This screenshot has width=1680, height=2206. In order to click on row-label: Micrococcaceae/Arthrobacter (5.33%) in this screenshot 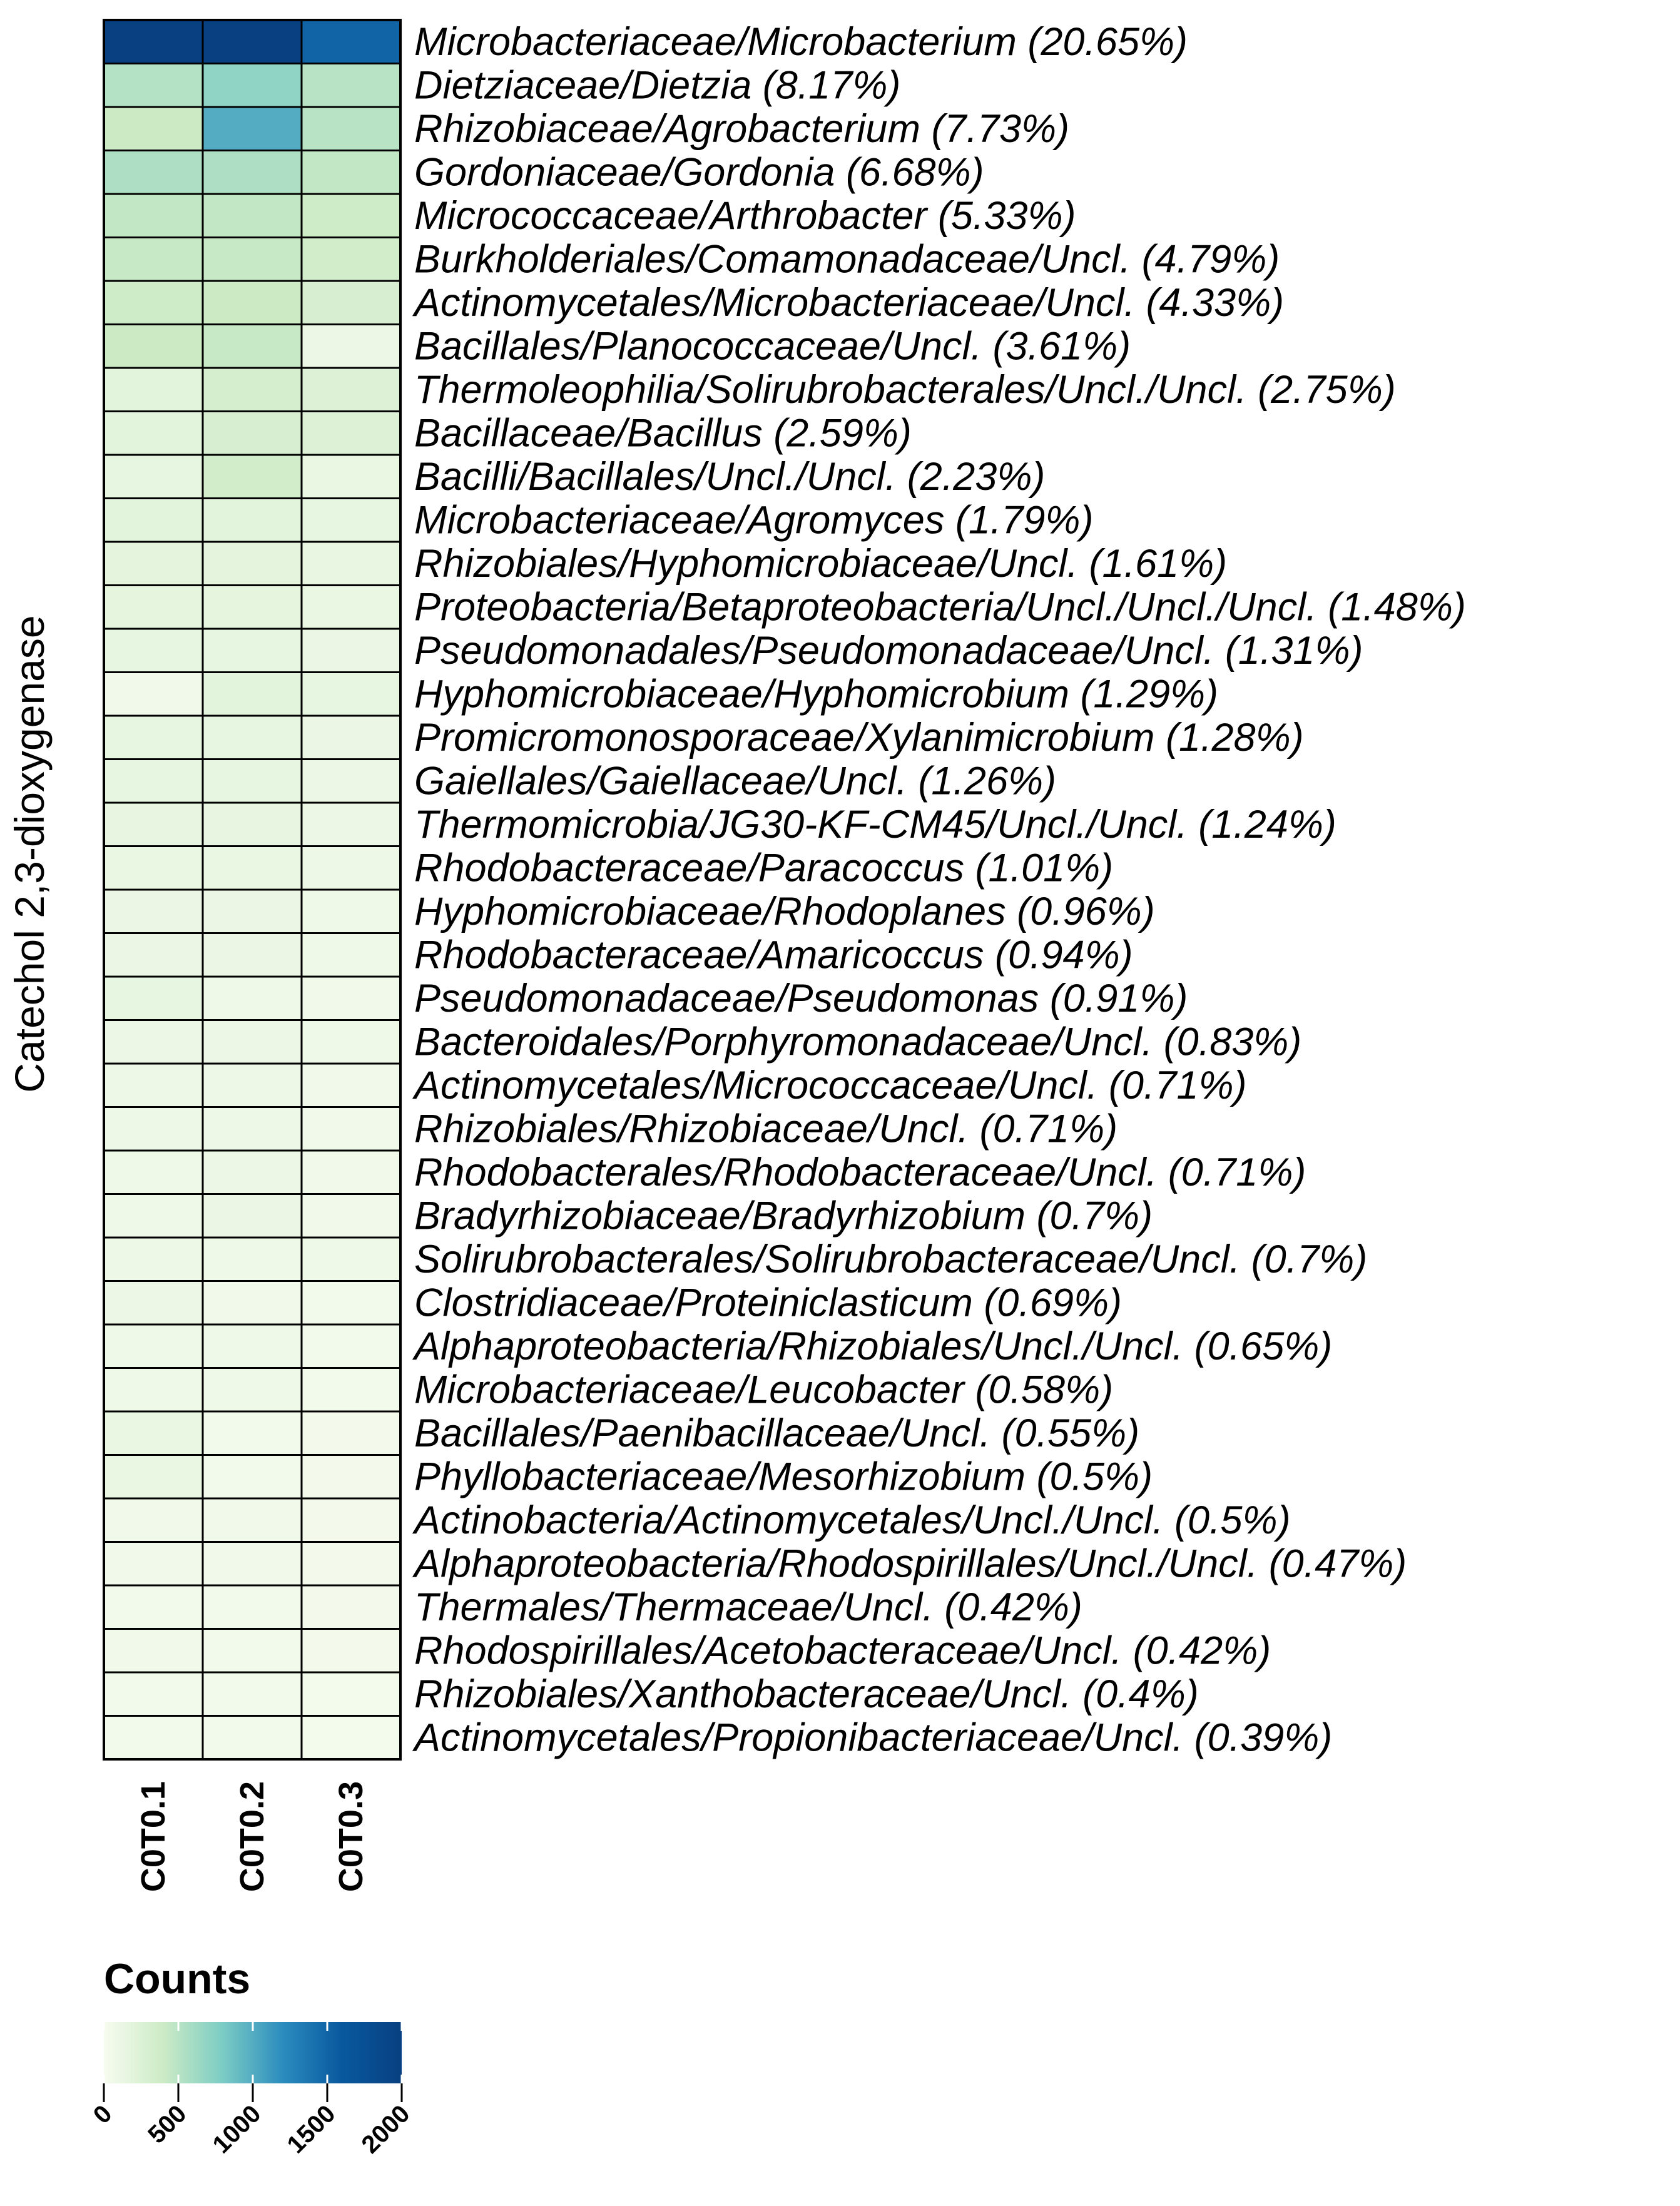, I will do `click(745, 216)`.